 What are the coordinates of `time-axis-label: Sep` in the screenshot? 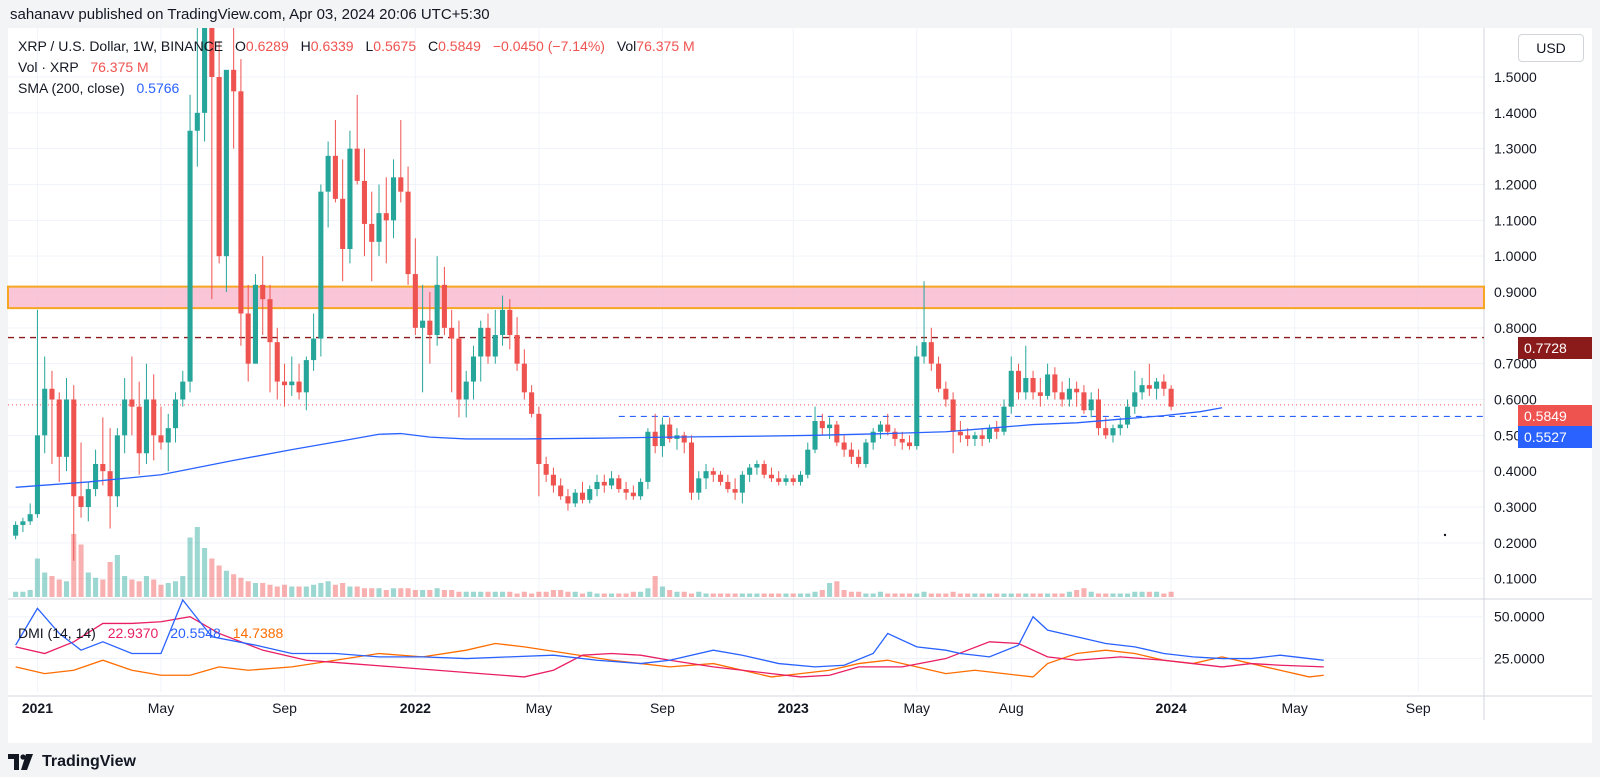 It's located at (1418, 708).